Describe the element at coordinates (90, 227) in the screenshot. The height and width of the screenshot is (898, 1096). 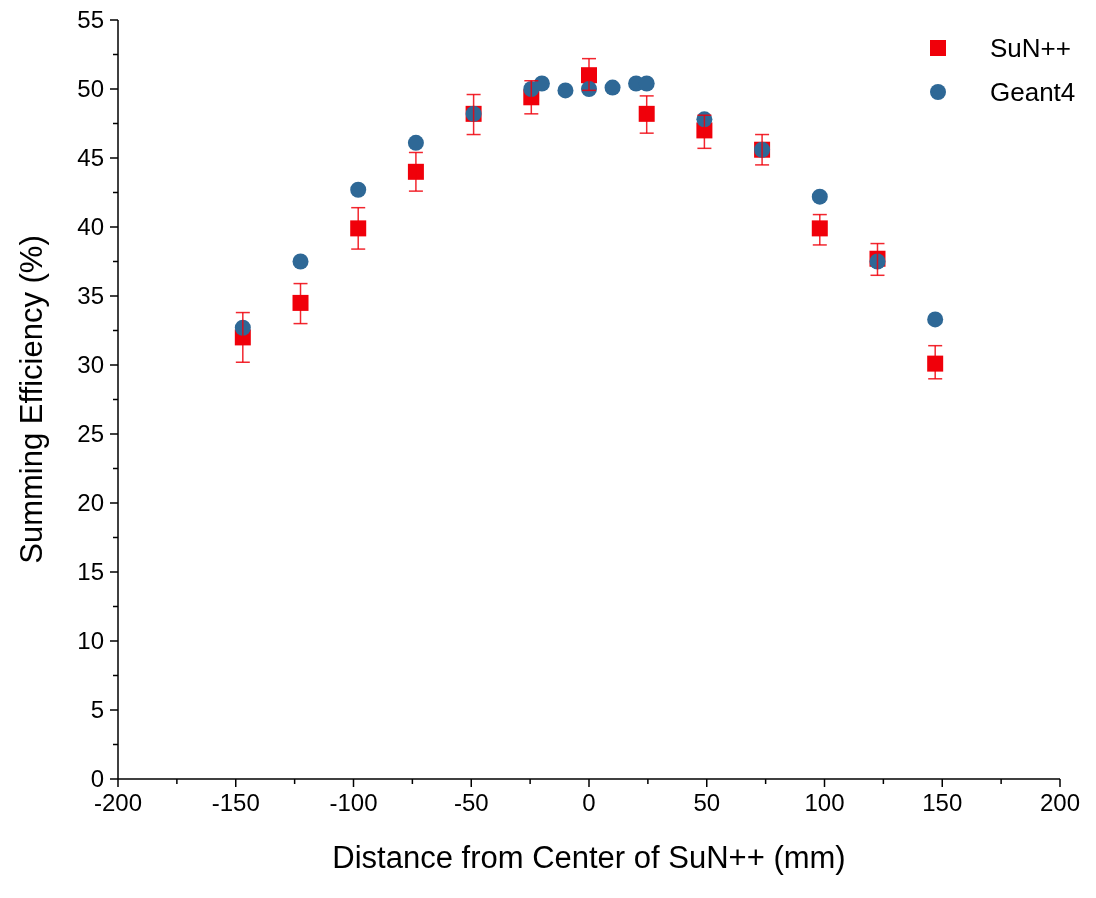
I see `y-tick-label: 40` at that location.